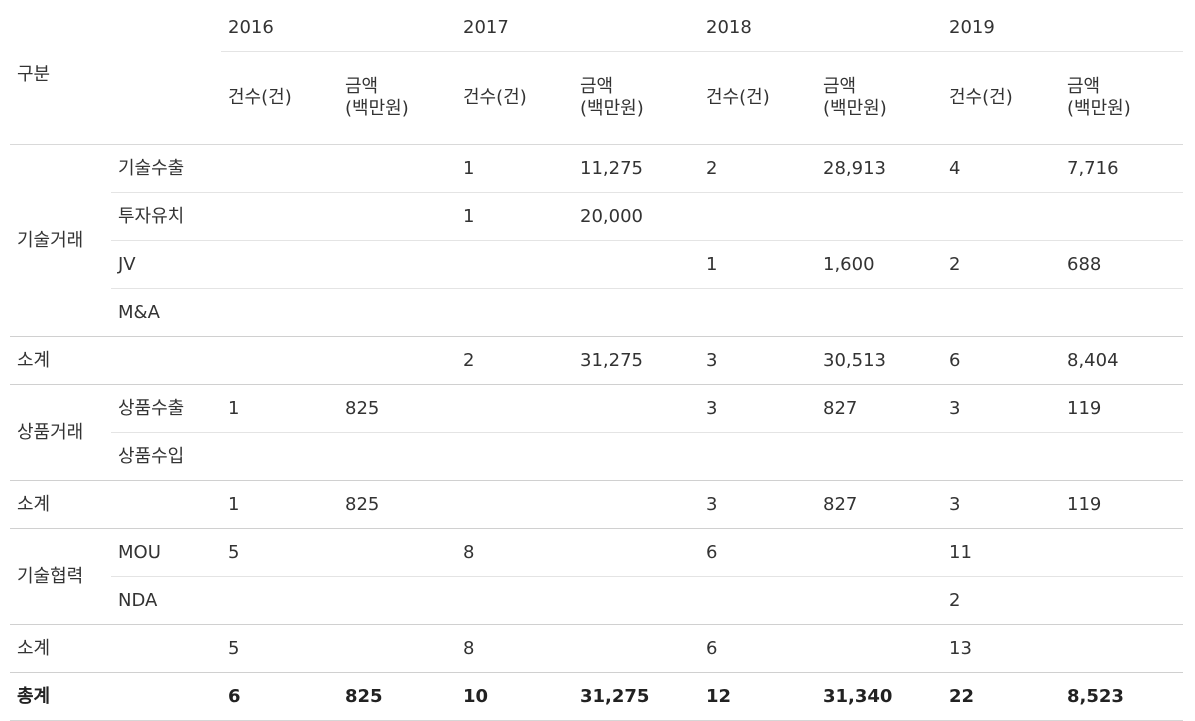 Image resolution: width=1195 pixels, height=721 pixels. Describe the element at coordinates (879, 264) in the screenshot. I see `cell: 1,600` at that location.